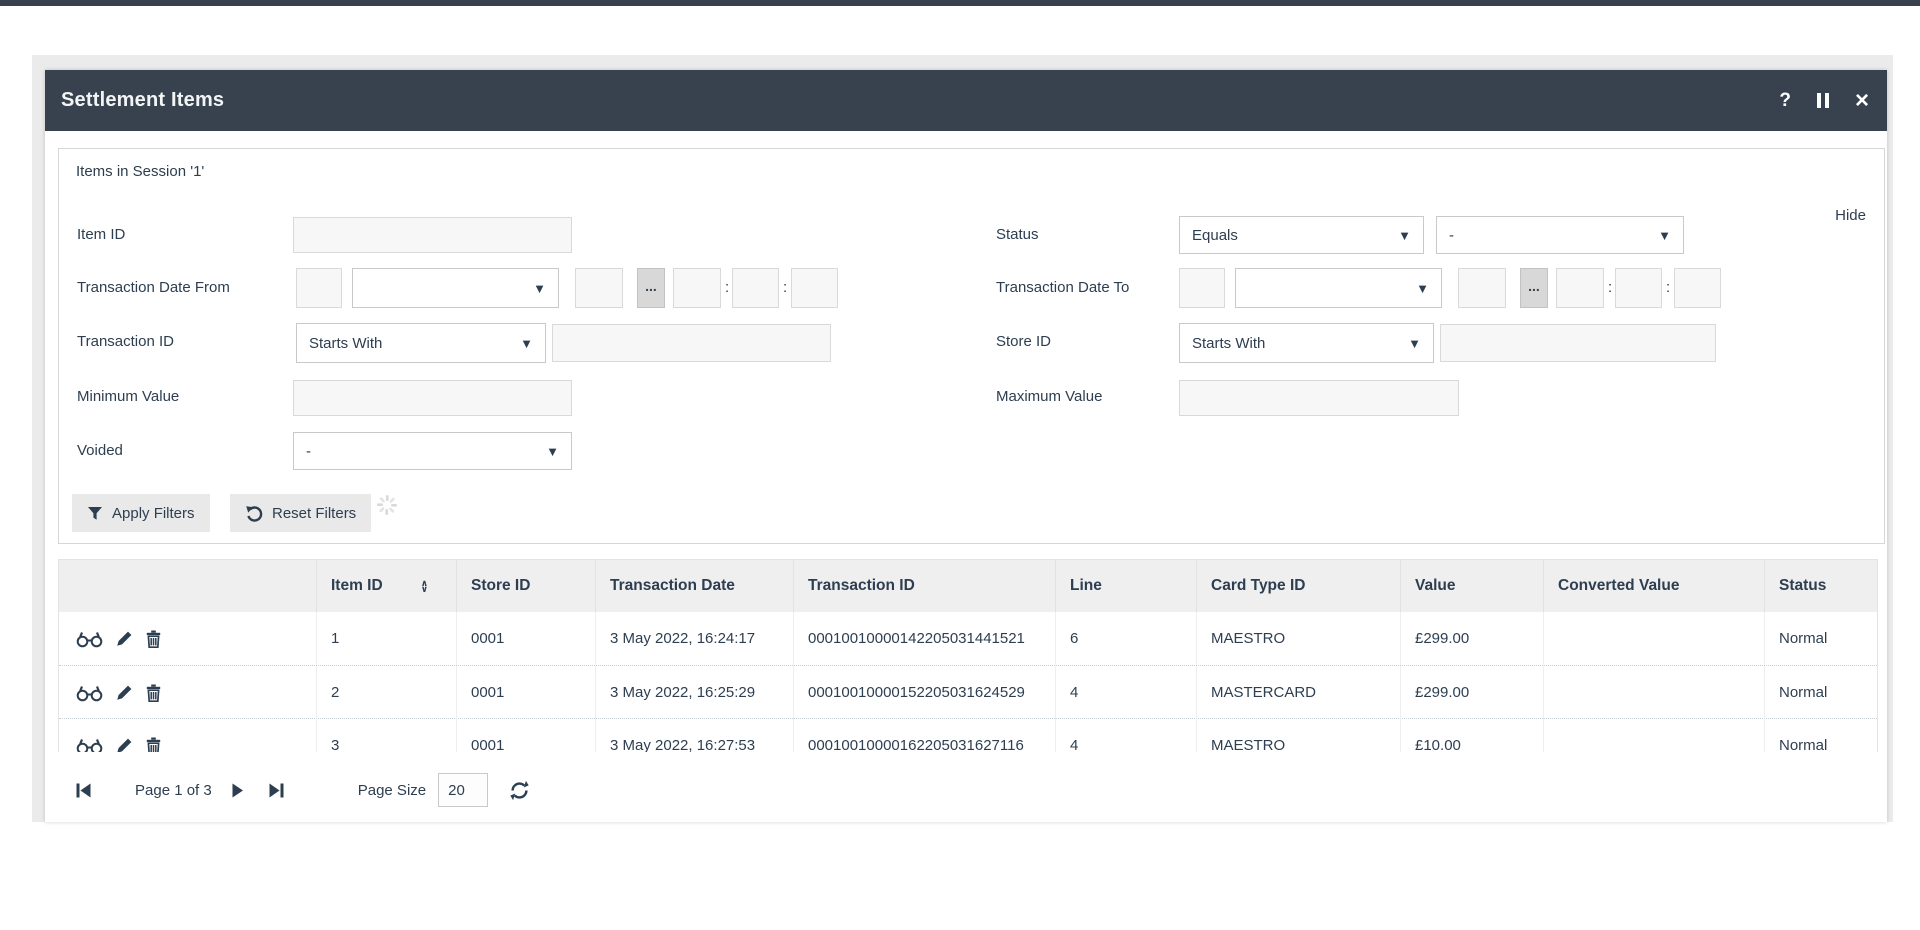 This screenshot has width=1920, height=930. I want to click on dialog-title: Settlement Items, so click(143, 100).